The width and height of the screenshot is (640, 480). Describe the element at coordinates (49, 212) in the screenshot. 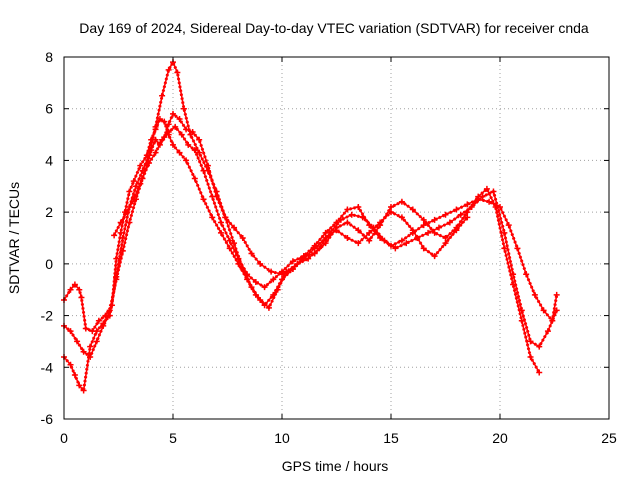

I see `y-tick-label: 2` at that location.